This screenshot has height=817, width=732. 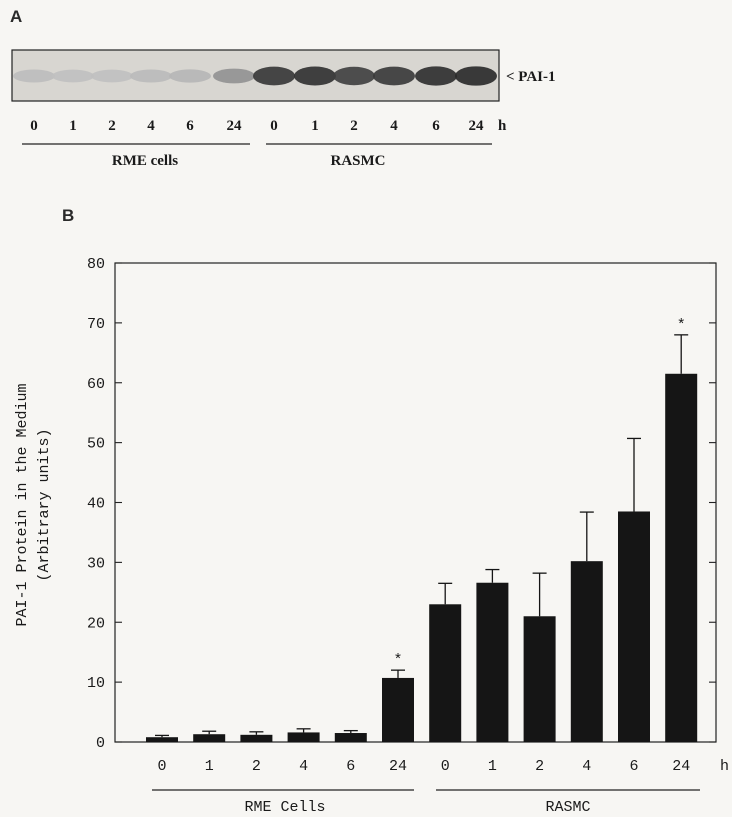 I want to click on y-tick-label: 40, so click(x=96, y=504).